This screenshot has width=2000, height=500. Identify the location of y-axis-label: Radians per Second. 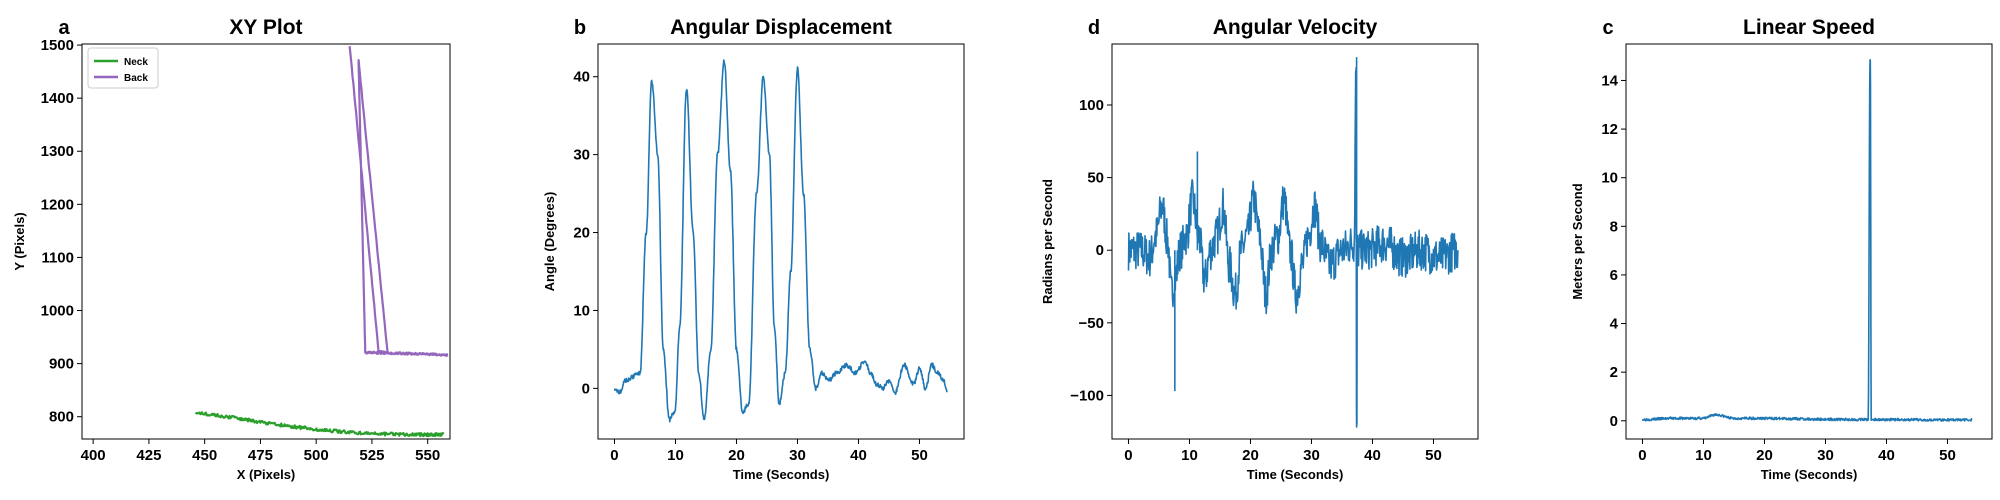
(1047, 241).